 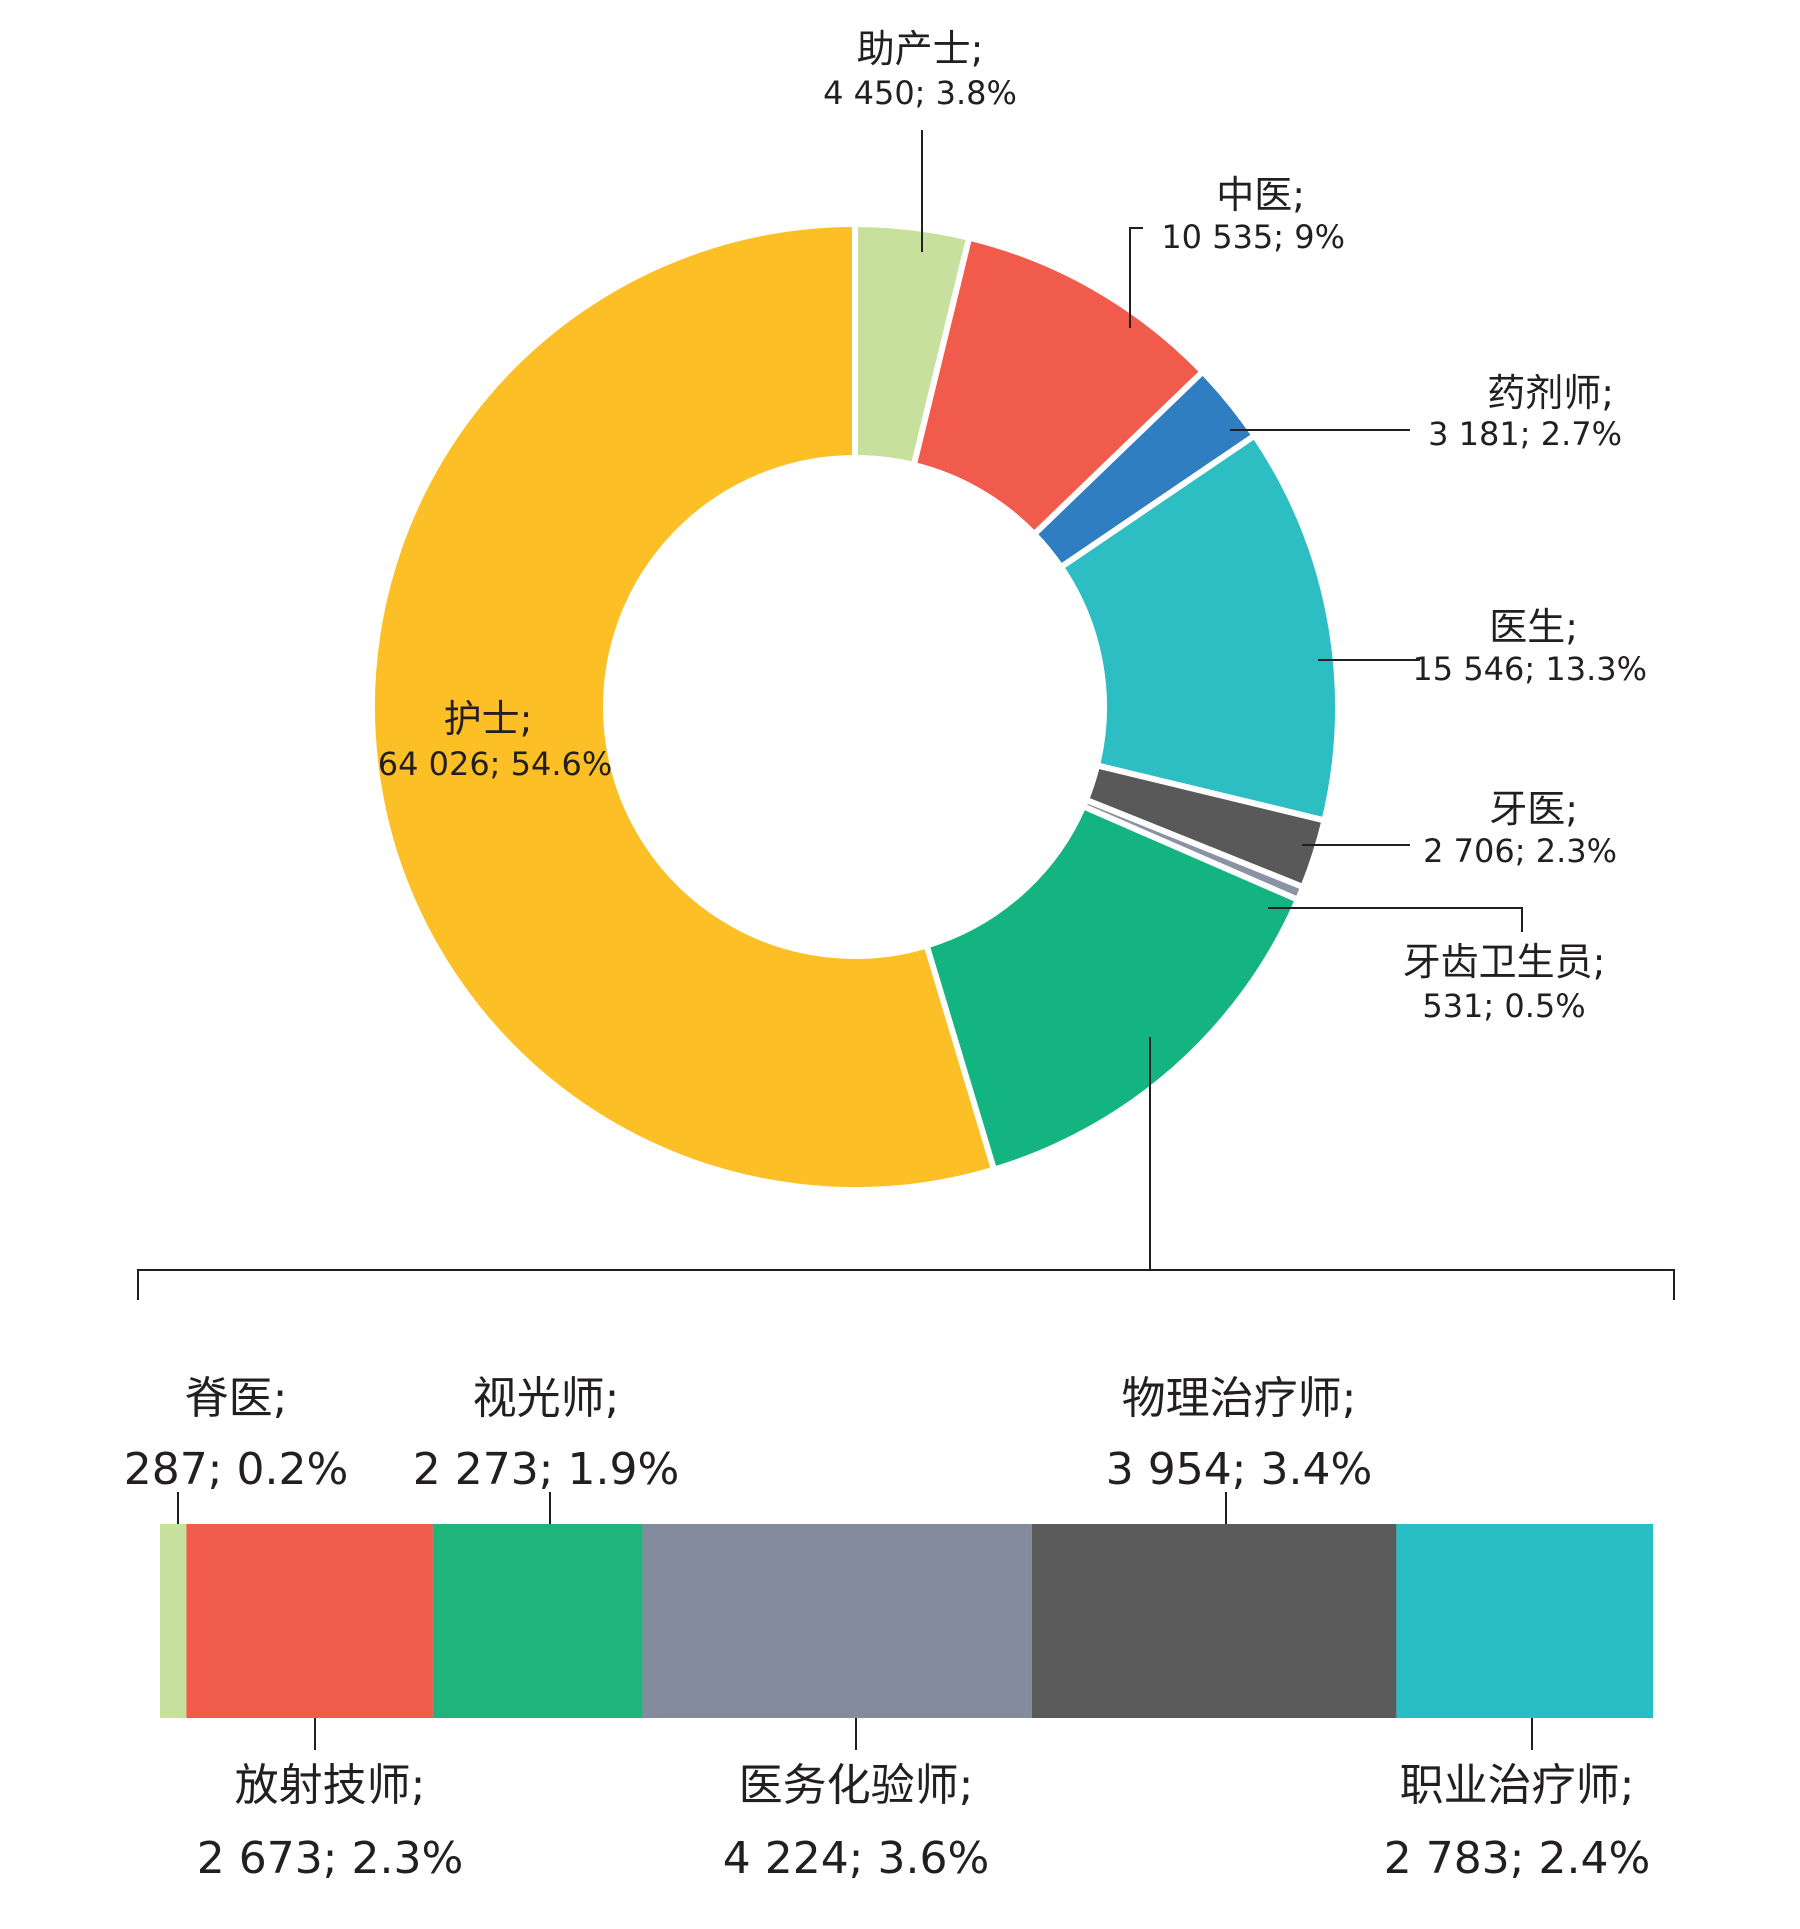 What do you see at coordinates (1395, 919) in the screenshot?
I see `leader-dental-hygienist` at bounding box center [1395, 919].